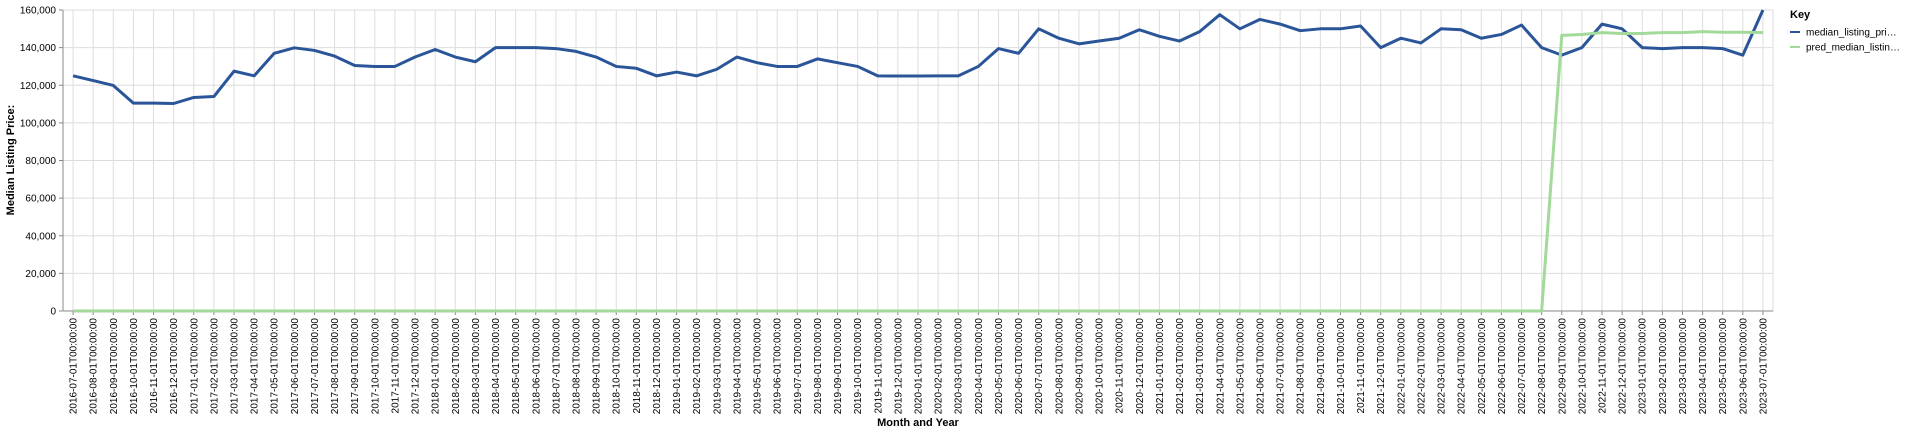 This screenshot has width=1920, height=434. I want to click on x-tick-label: 2021-11-01T00:00:00, so click(1361, 366).